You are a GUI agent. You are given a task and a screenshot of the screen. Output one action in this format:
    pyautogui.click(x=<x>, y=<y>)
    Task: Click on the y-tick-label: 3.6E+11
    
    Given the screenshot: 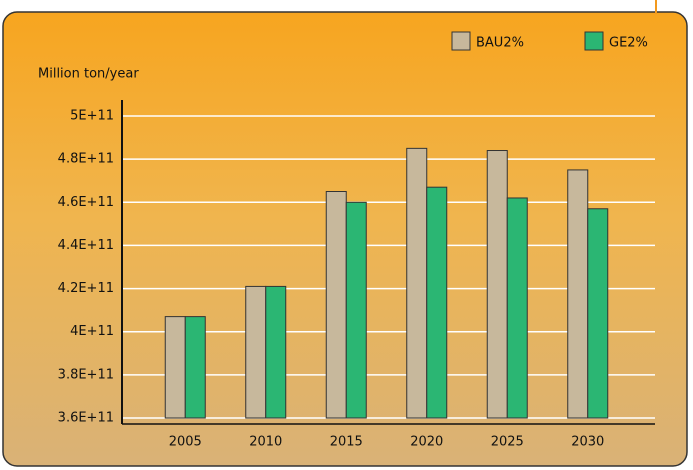 What is the action you would take?
    pyautogui.click(x=86, y=418)
    